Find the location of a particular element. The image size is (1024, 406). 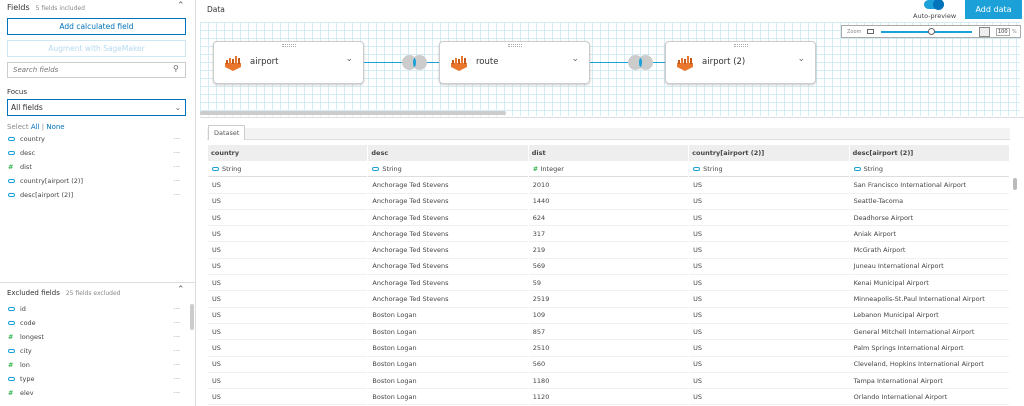

column-header: desc[airport (2)] is located at coordinates (929, 153).